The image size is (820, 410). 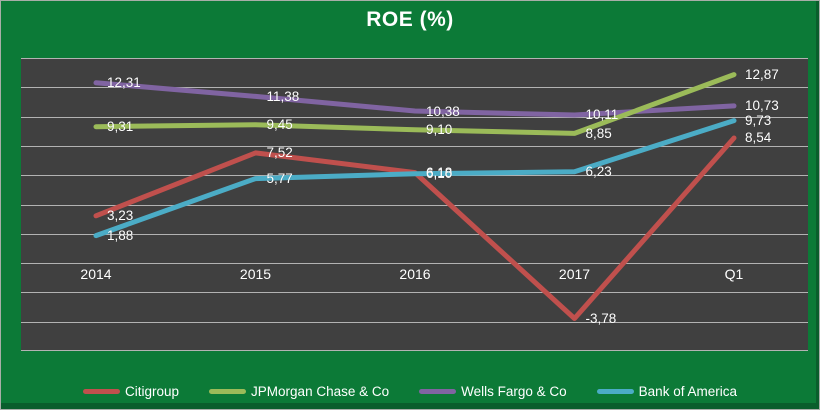 What do you see at coordinates (602, 115) in the screenshot?
I see `data-label: 10,11` at bounding box center [602, 115].